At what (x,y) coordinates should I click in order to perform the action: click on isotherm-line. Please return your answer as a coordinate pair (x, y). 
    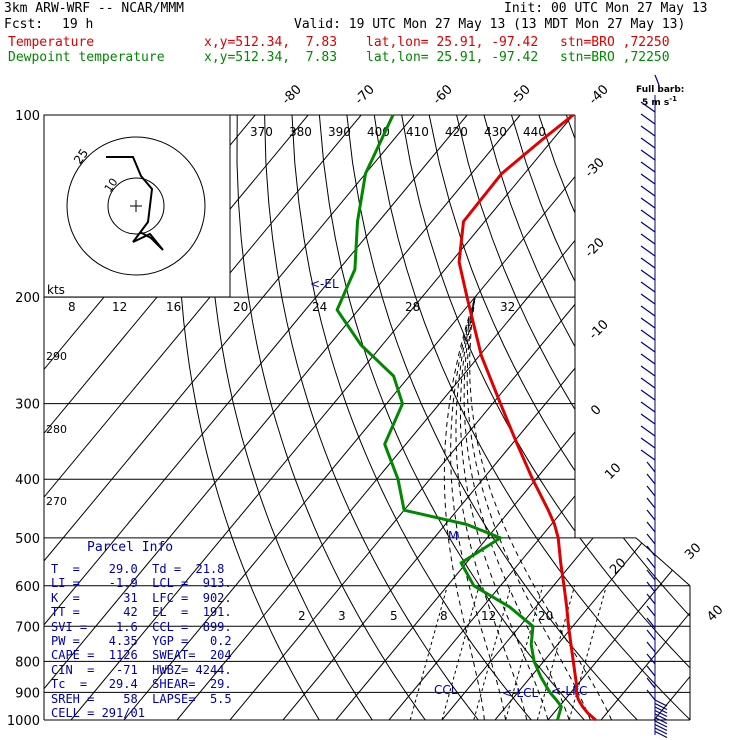
    Looking at the image, I should click on (671, 417).